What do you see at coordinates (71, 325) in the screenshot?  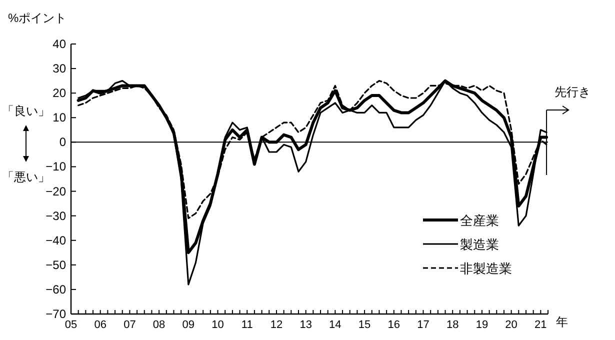 I see `x-tick-label: 05` at bounding box center [71, 325].